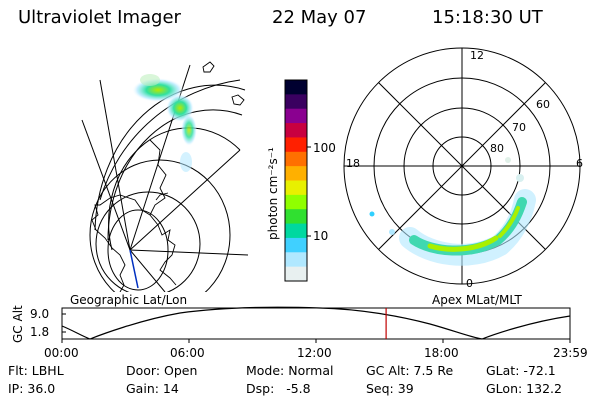  Describe the element at coordinates (390, 388) in the screenshot. I see `seq-status: Seq: 39` at that location.